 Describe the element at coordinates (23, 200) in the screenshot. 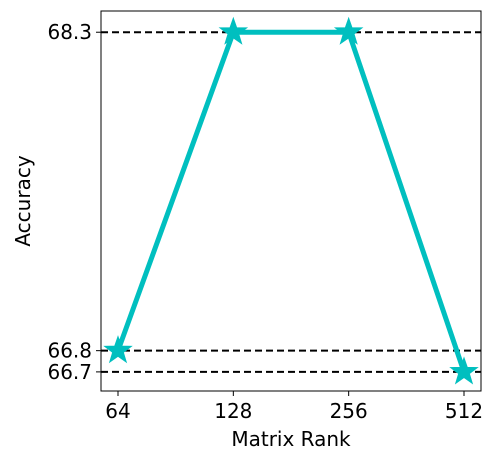

I see `y-axis-label: Accuracy` at that location.